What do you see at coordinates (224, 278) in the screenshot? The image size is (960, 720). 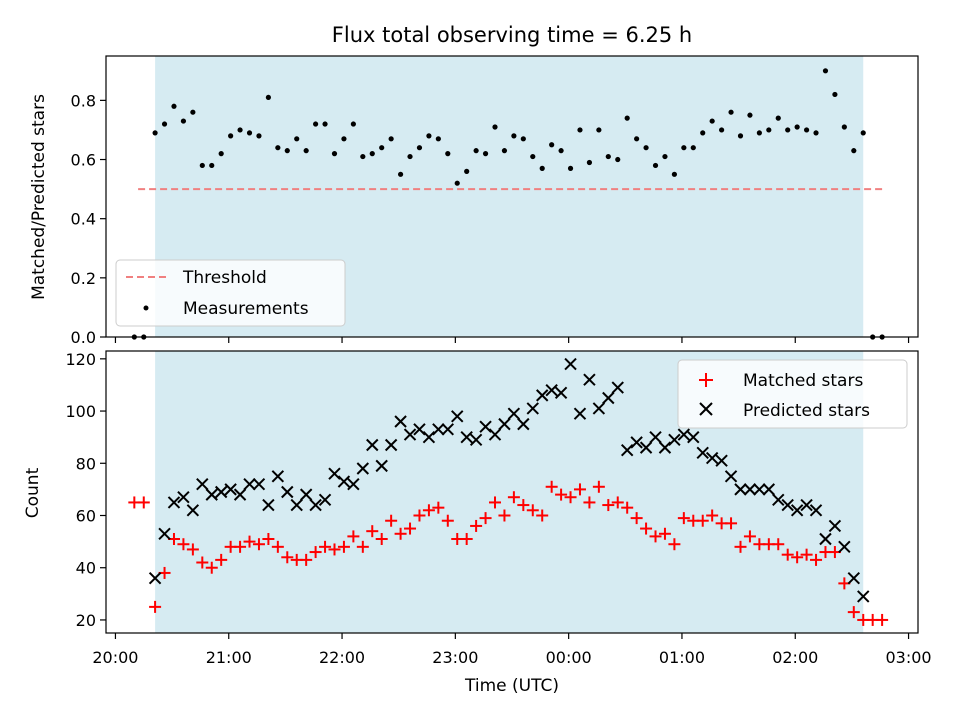 I see `legend-threshold-label: Threshold` at bounding box center [224, 278].